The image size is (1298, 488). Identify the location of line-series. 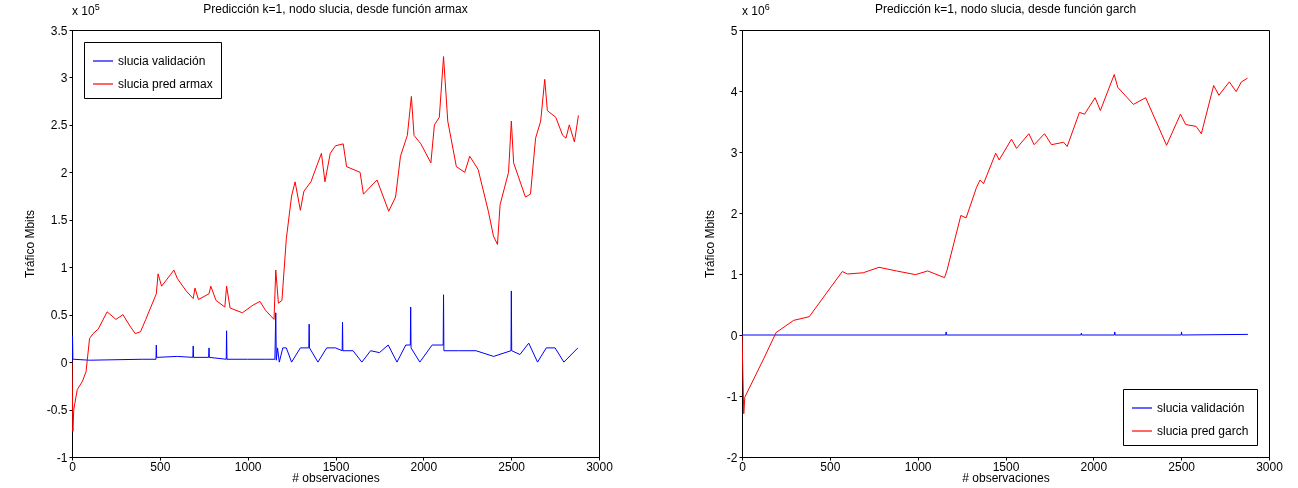
(325, 326).